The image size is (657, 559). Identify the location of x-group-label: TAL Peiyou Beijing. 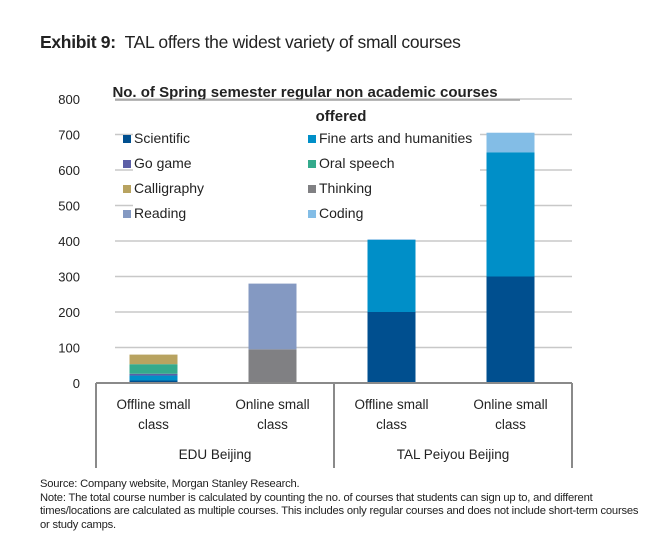
(453, 454).